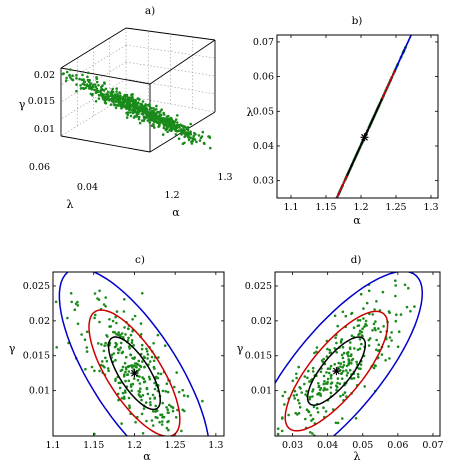 The height and width of the screenshot is (474, 474). Describe the element at coordinates (147, 456) in the screenshot. I see `panel-c-xlabel: α` at that location.